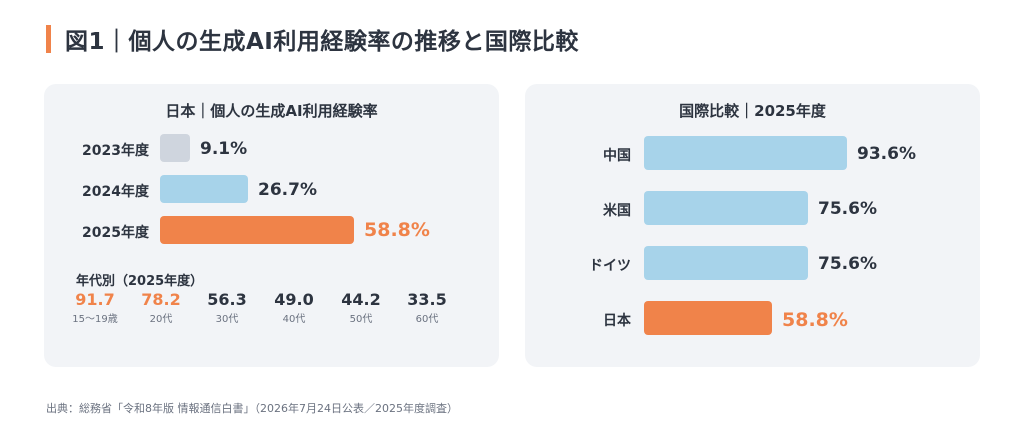 This screenshot has height=425, width=1024. What do you see at coordinates (745, 153) in the screenshot?
I see `bar-中国` at bounding box center [745, 153].